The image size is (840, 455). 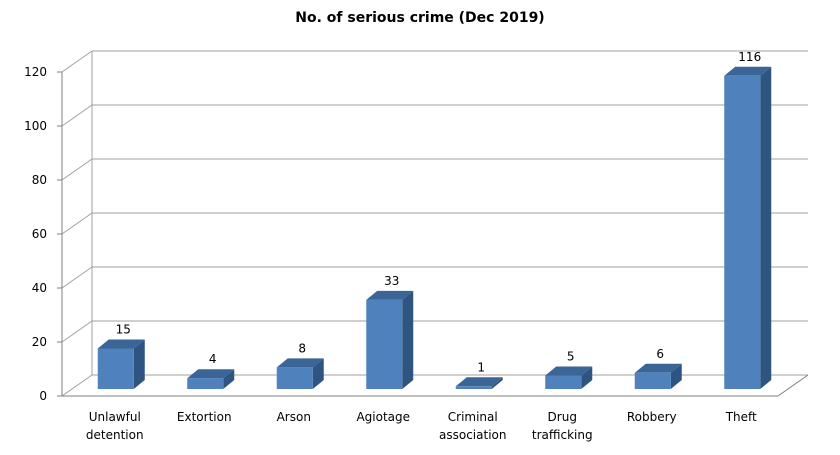 I want to click on x-tick-label: Arson, so click(x=294, y=417).